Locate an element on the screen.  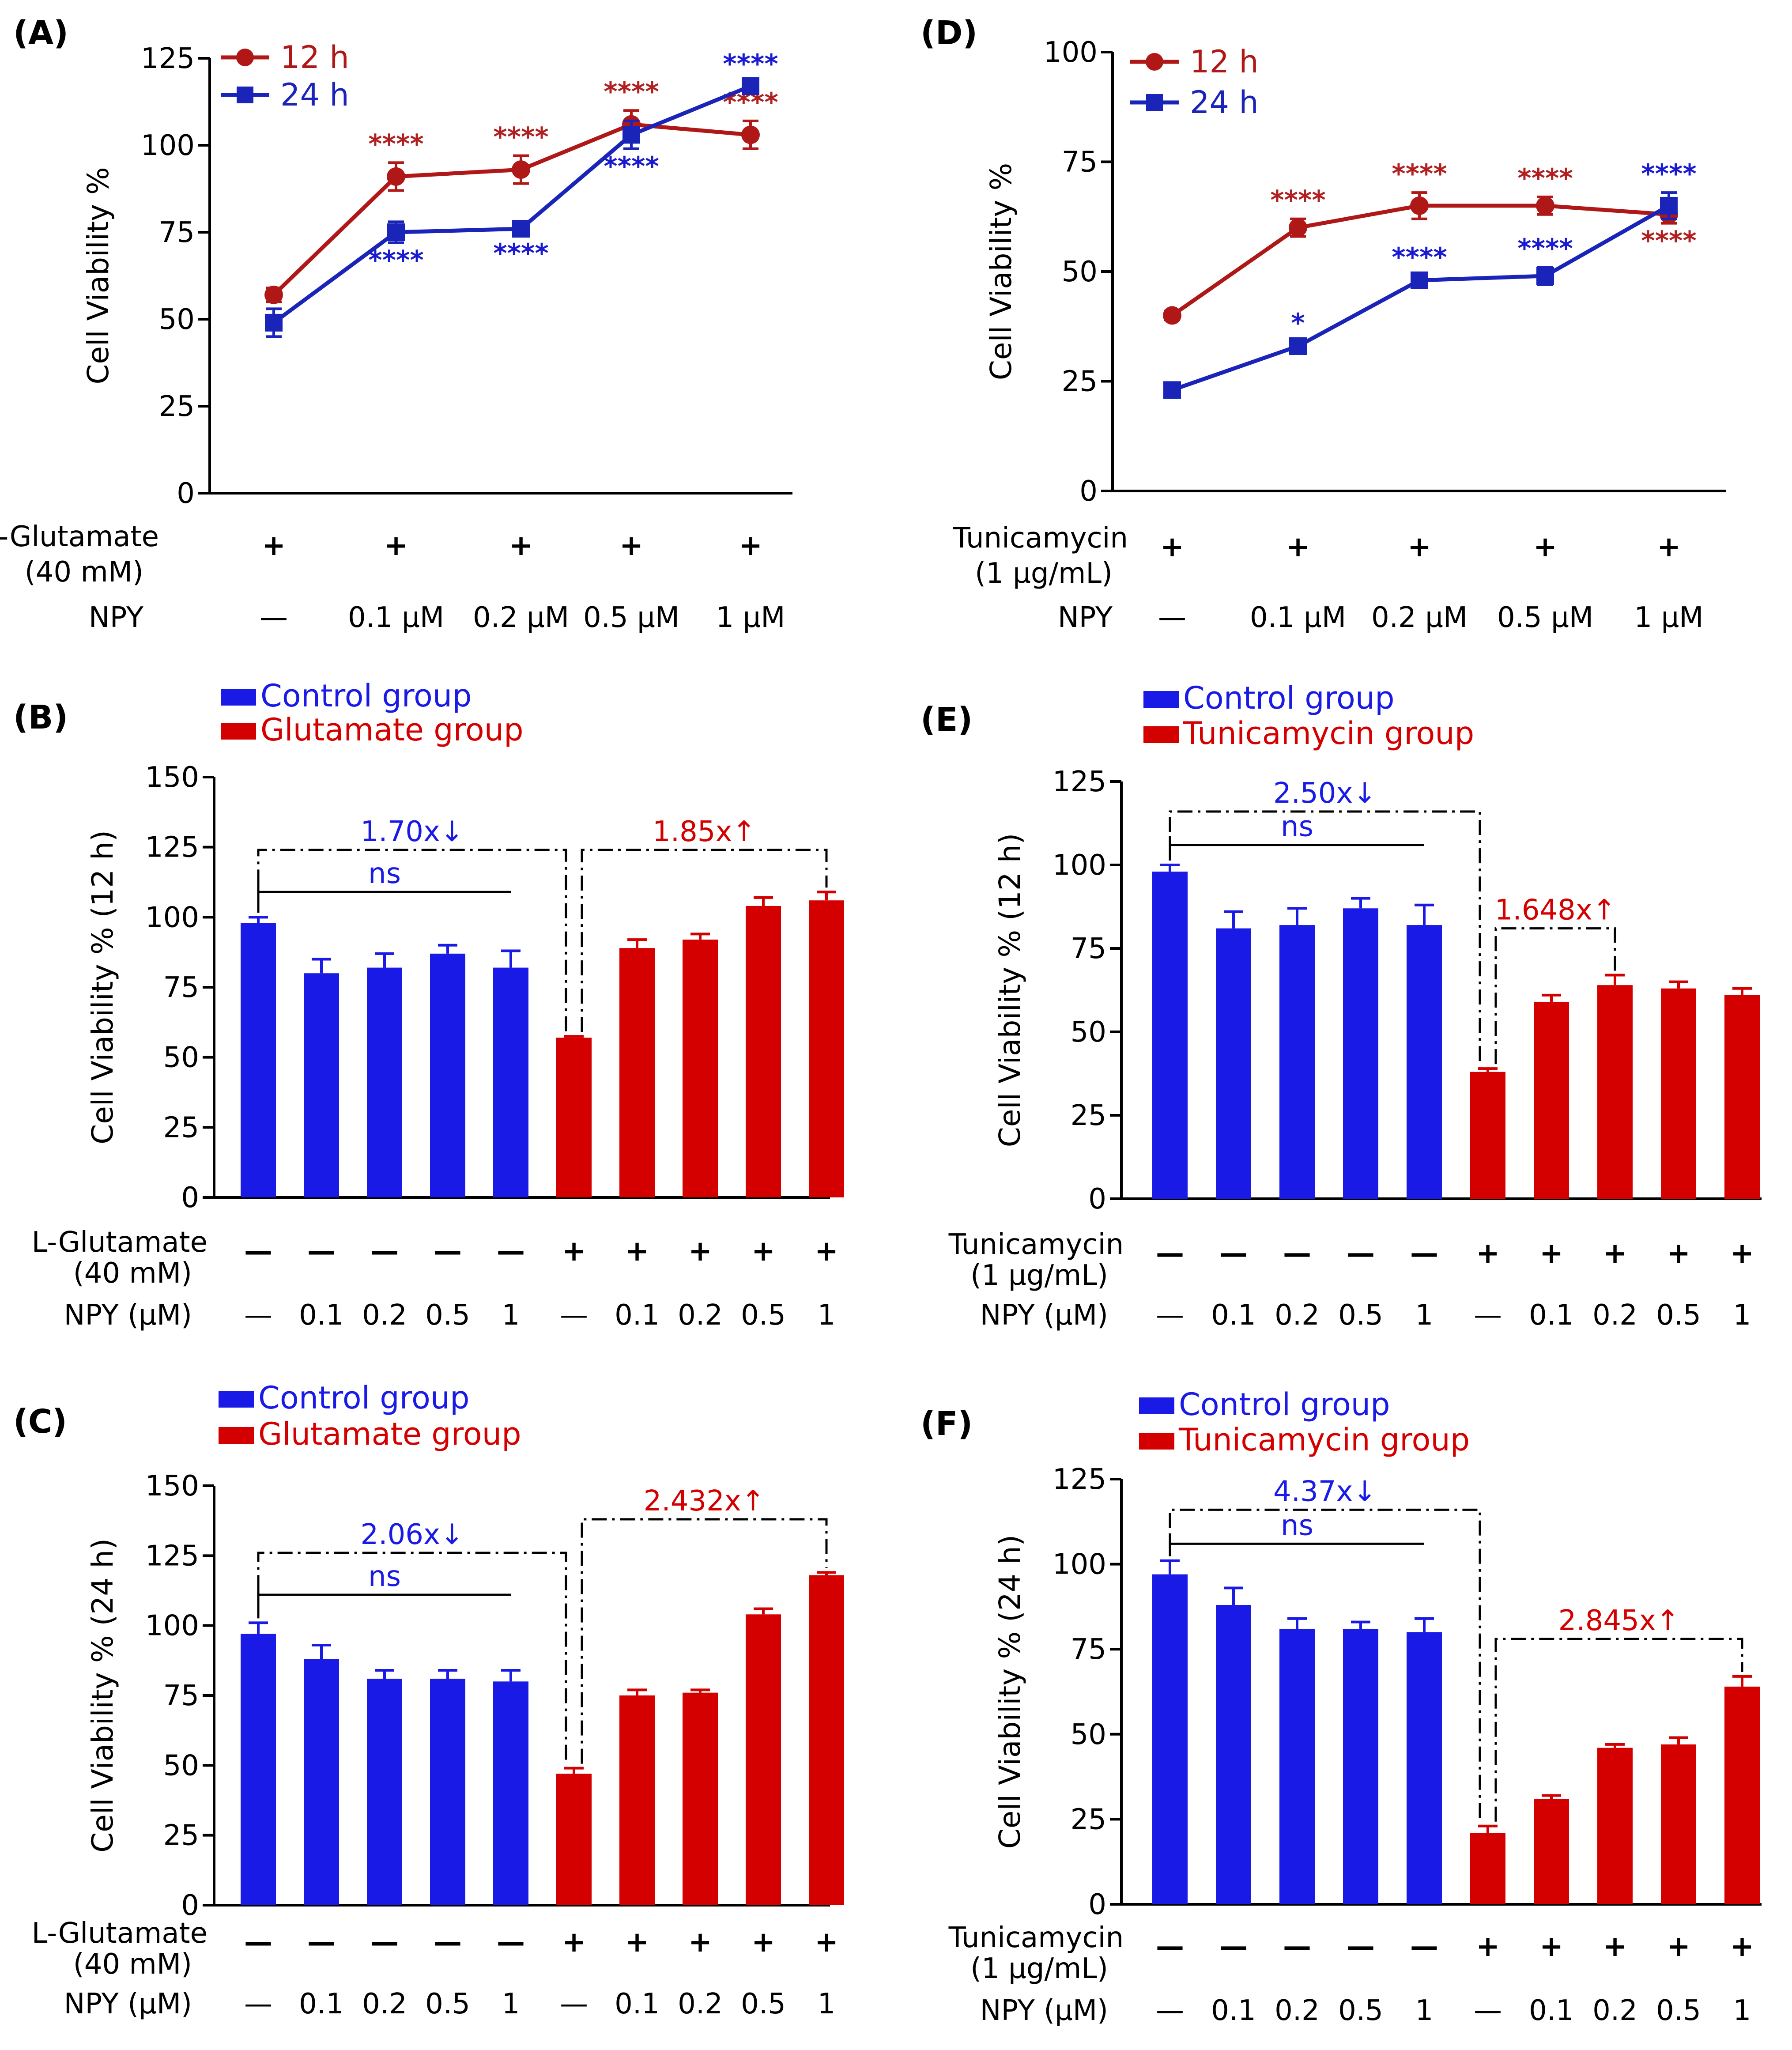
npy-cell: 0.2 μM is located at coordinates (1419, 617).